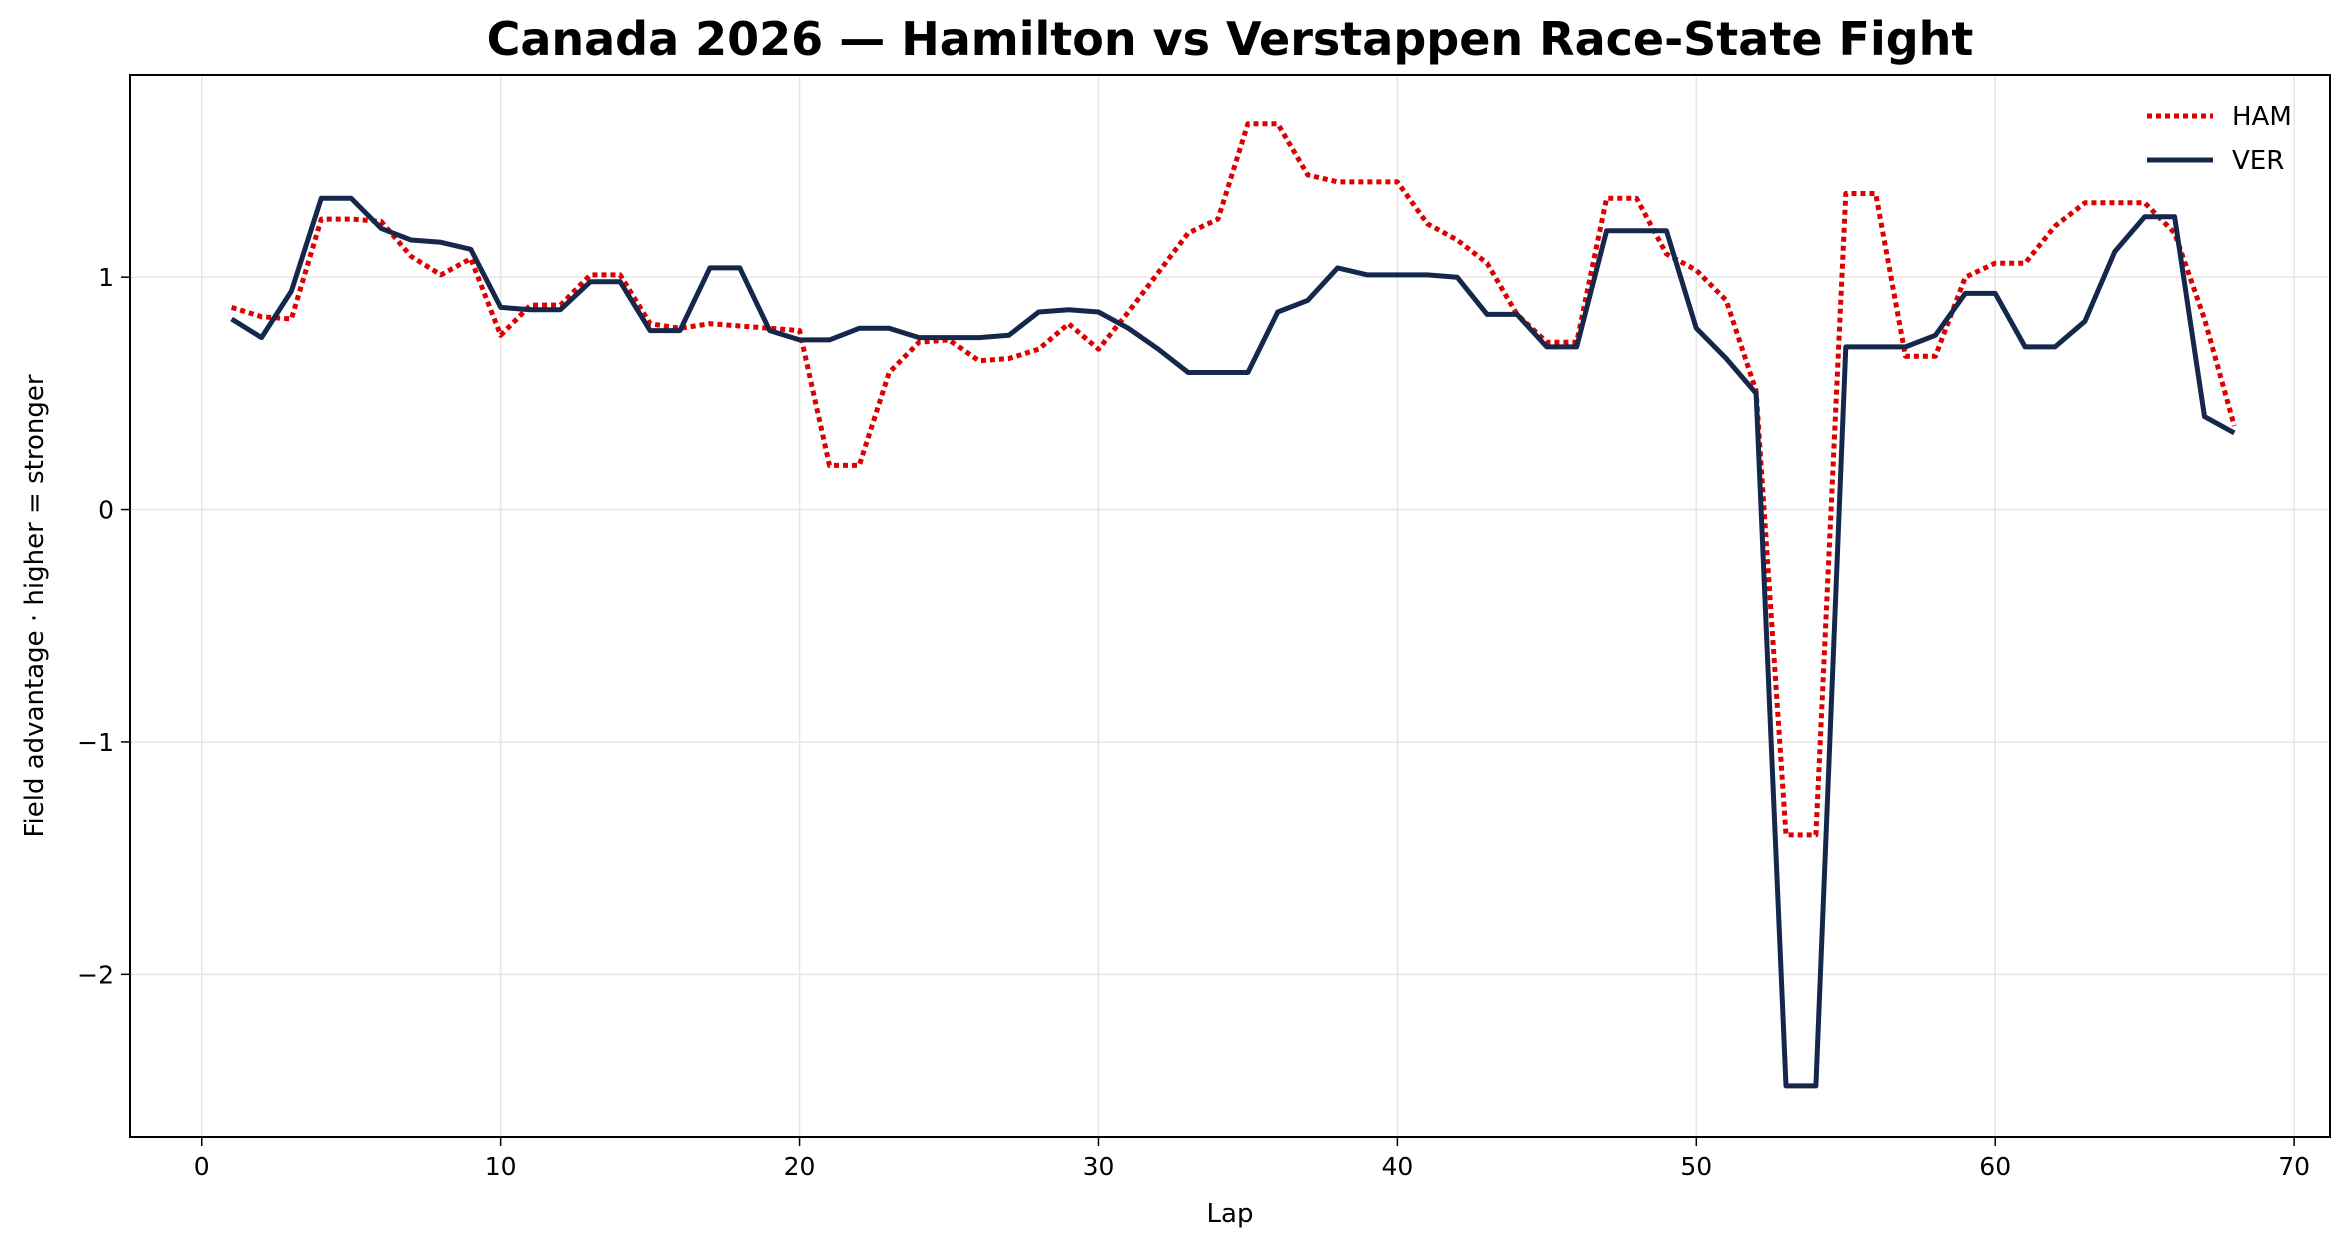 The image size is (2351, 1250). What do you see at coordinates (1099, 1166) in the screenshot?
I see `x-tick-label: 30` at bounding box center [1099, 1166].